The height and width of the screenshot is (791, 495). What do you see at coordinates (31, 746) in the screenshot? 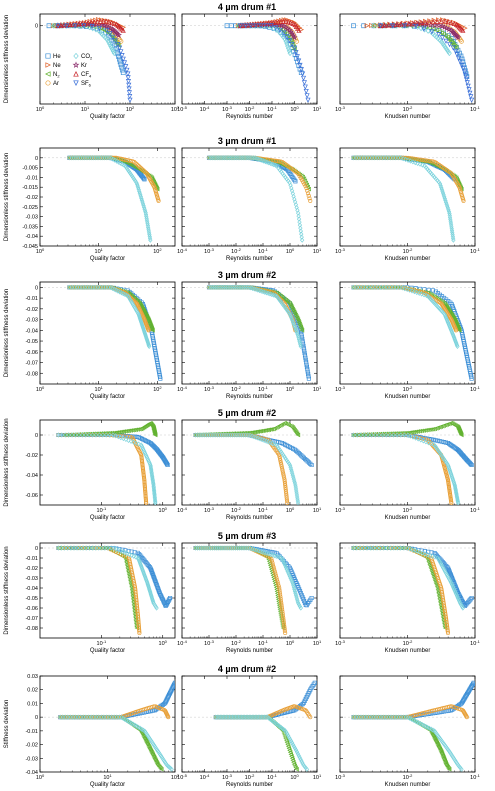
I see `y-tick-label: -0.02` at bounding box center [31, 746].